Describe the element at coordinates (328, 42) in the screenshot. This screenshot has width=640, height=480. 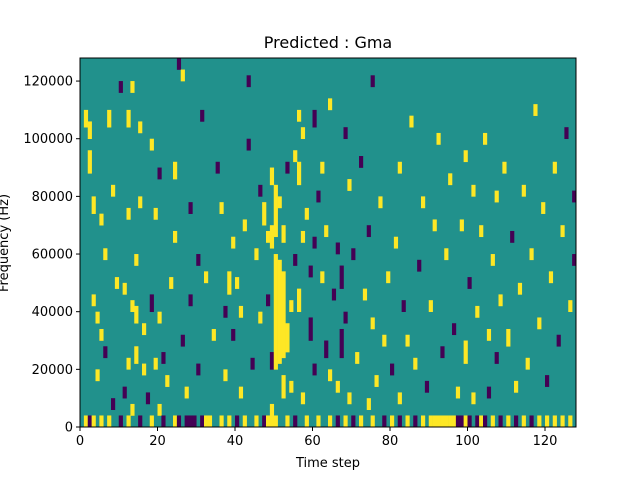
I see `chart-title: Predicted : Gma` at that location.